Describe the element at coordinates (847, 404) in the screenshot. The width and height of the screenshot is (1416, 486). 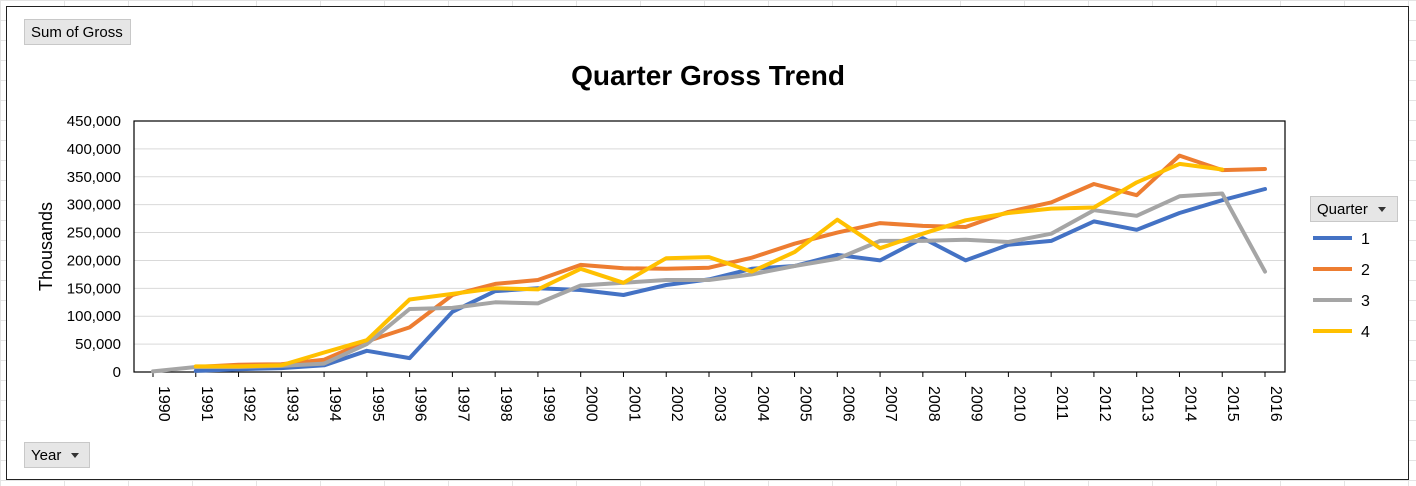
I see `x-tick-label: 2006` at that location.